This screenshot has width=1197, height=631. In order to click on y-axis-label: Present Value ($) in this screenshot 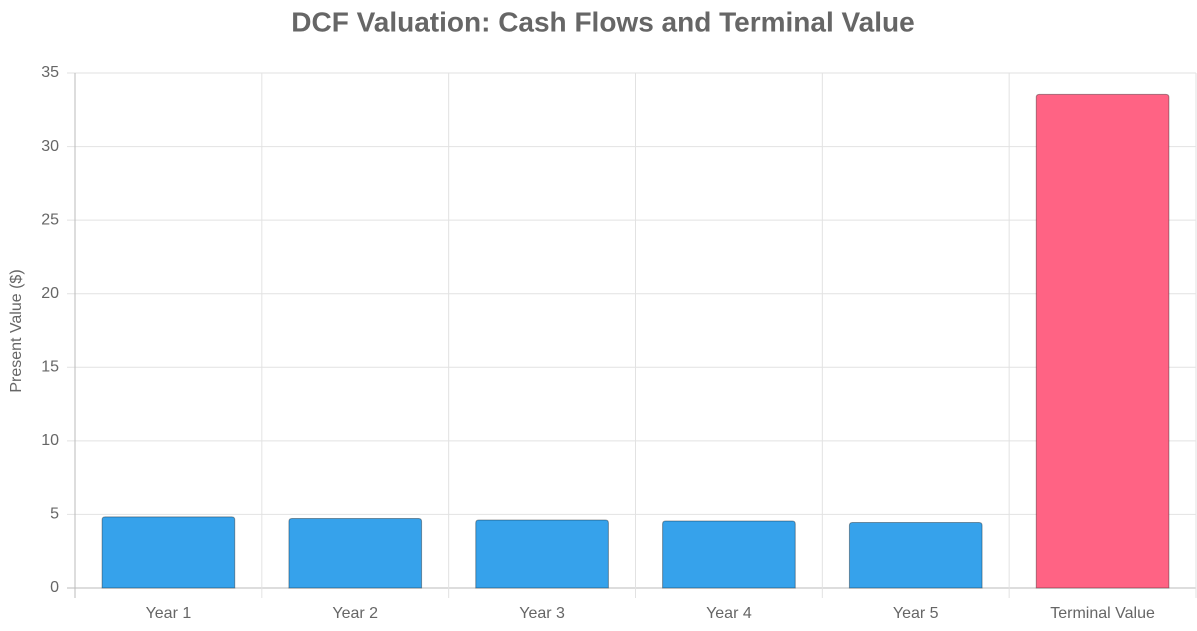, I will do `click(16, 330)`.